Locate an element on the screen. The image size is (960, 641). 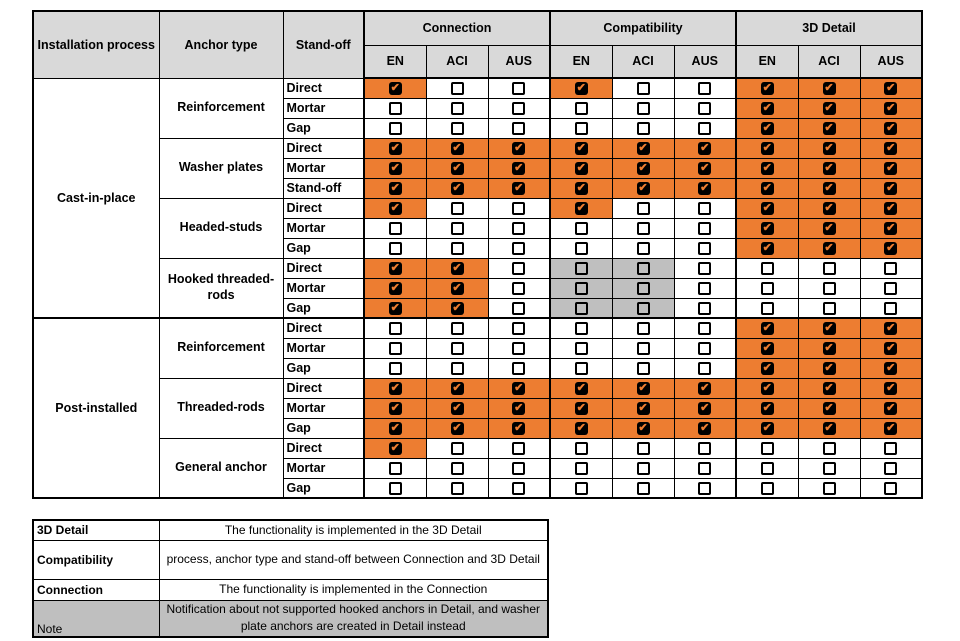
matrix-row: Gap ✔ ✔ ✔ is located at coordinates (478, 368).